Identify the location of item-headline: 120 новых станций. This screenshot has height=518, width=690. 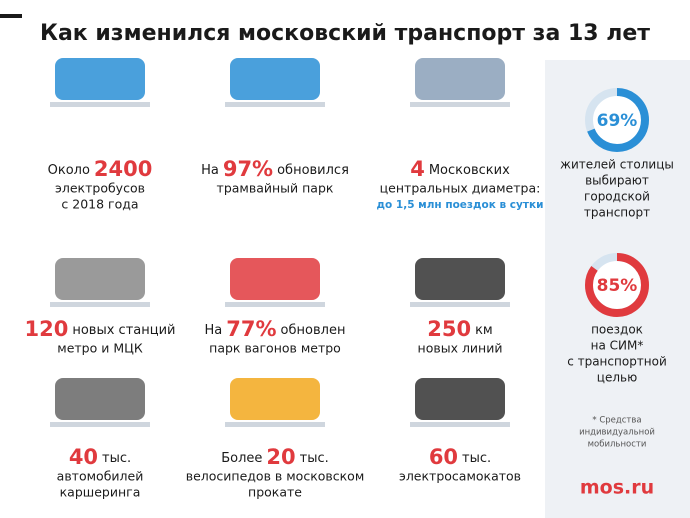
(100, 329).